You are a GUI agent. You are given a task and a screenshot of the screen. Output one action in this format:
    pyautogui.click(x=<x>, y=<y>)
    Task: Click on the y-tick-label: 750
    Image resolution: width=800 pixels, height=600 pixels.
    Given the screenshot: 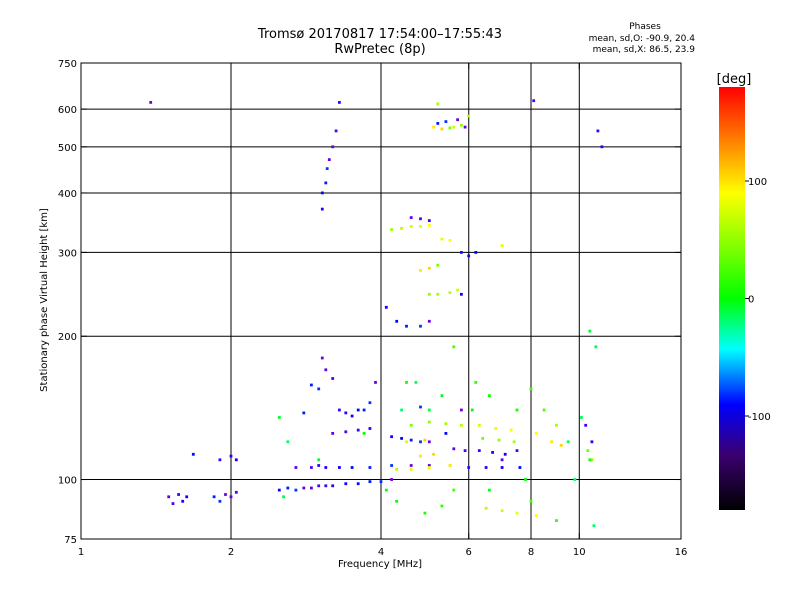 What is the action you would take?
    pyautogui.click(x=67, y=64)
    